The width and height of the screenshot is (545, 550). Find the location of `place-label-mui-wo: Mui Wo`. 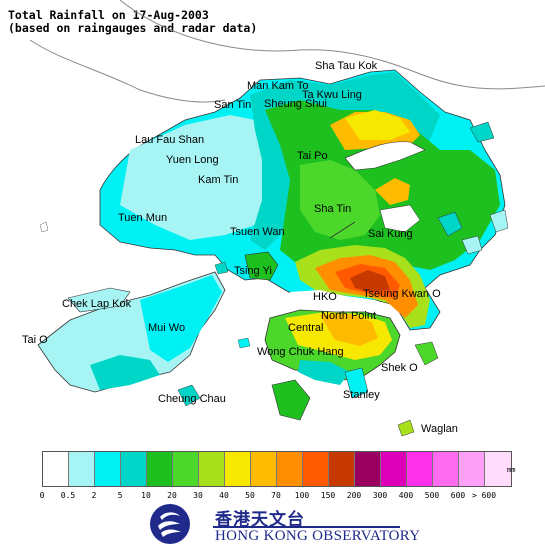

place-label-mui-wo: Mui Wo is located at coordinates (167, 328).